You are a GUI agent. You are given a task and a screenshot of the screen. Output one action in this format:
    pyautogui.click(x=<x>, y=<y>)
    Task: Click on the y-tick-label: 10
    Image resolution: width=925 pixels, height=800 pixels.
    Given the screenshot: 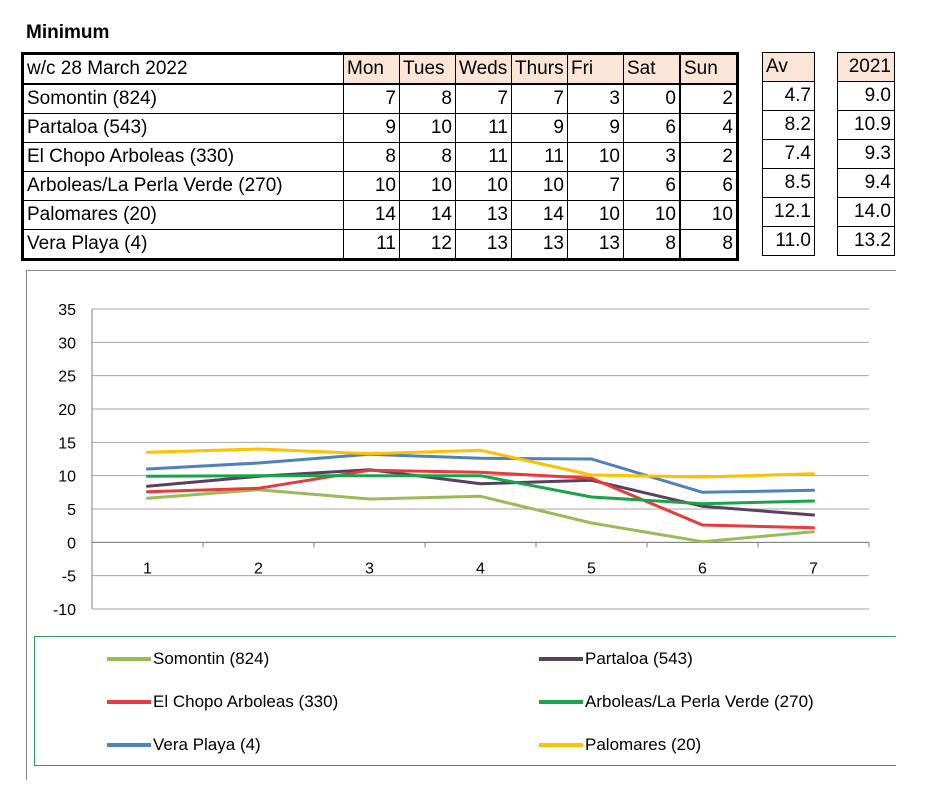 What is the action you would take?
    pyautogui.click(x=67, y=477)
    